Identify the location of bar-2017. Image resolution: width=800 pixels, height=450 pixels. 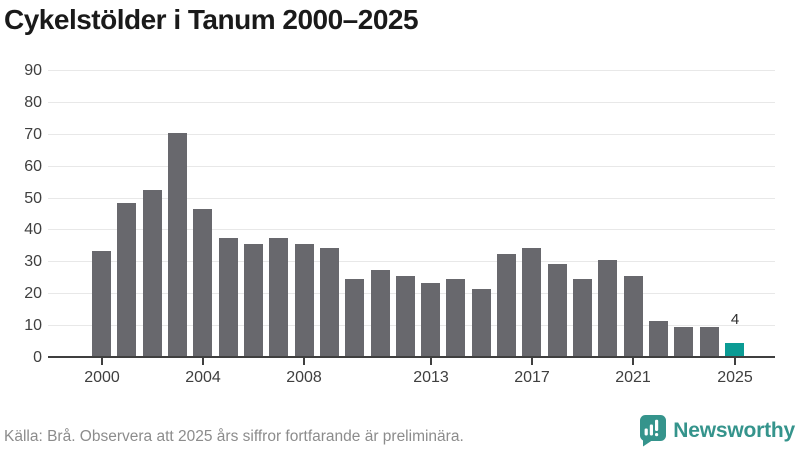
(531, 302).